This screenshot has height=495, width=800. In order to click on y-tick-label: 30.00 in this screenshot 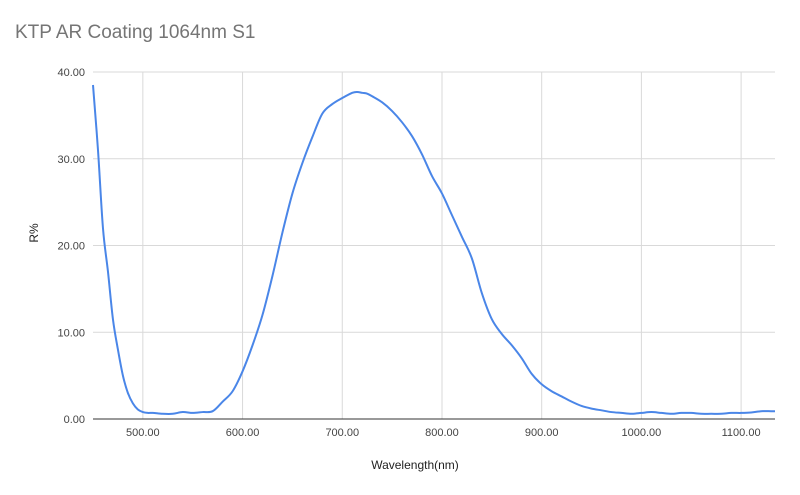, I will do `click(71, 160)`.